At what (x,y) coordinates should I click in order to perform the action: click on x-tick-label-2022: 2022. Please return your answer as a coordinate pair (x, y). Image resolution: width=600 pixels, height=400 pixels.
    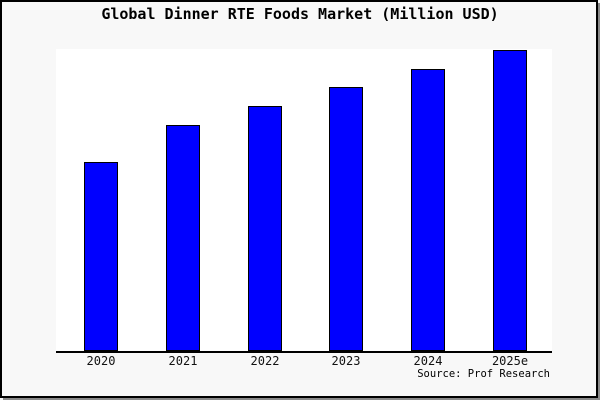
    Looking at the image, I should click on (265, 361).